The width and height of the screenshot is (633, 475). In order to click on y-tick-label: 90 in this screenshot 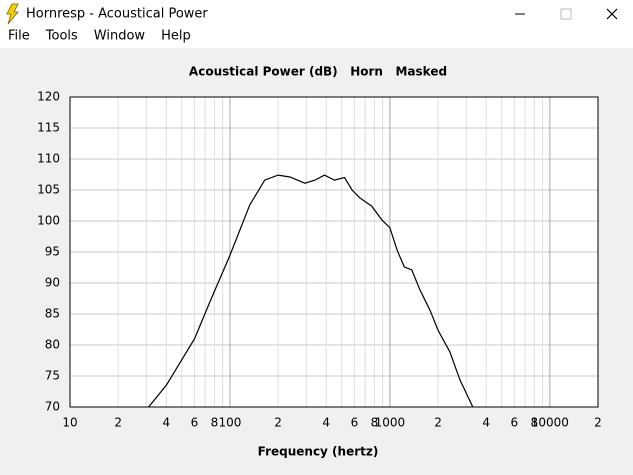, I will do `click(52, 283)`.